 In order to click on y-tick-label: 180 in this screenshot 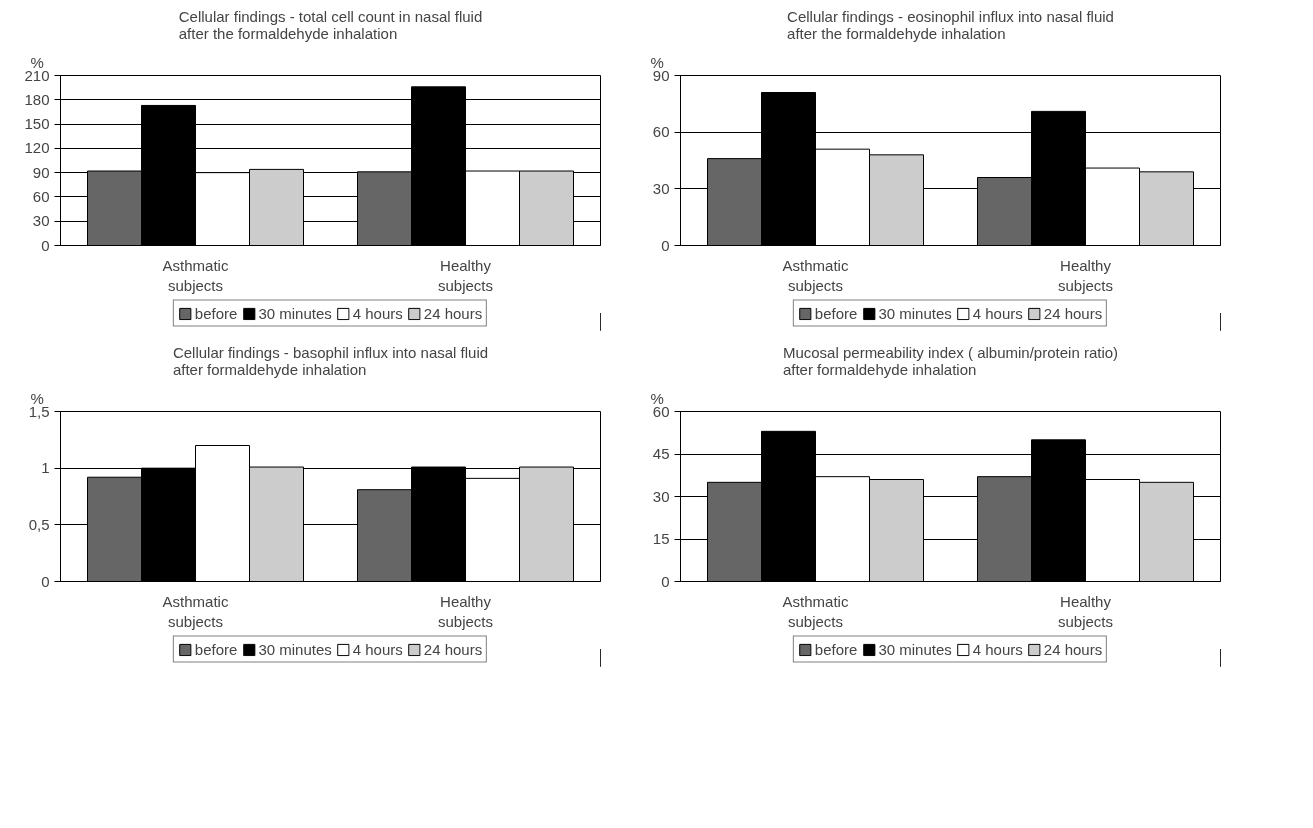, I will do `click(37, 99)`.